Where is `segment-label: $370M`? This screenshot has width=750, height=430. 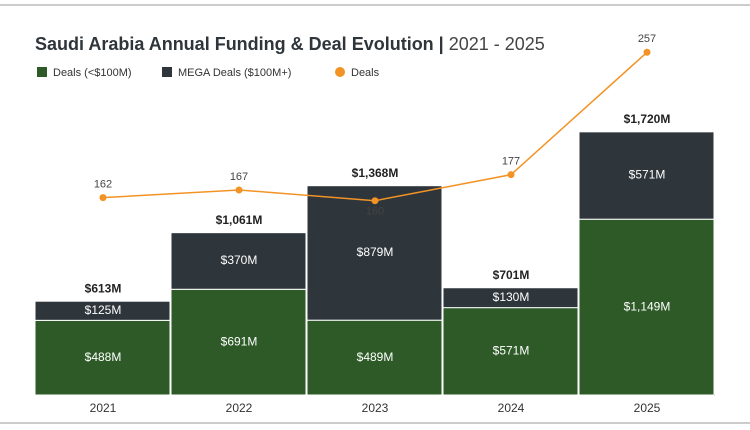 segment-label: $370M is located at coordinates (239, 260).